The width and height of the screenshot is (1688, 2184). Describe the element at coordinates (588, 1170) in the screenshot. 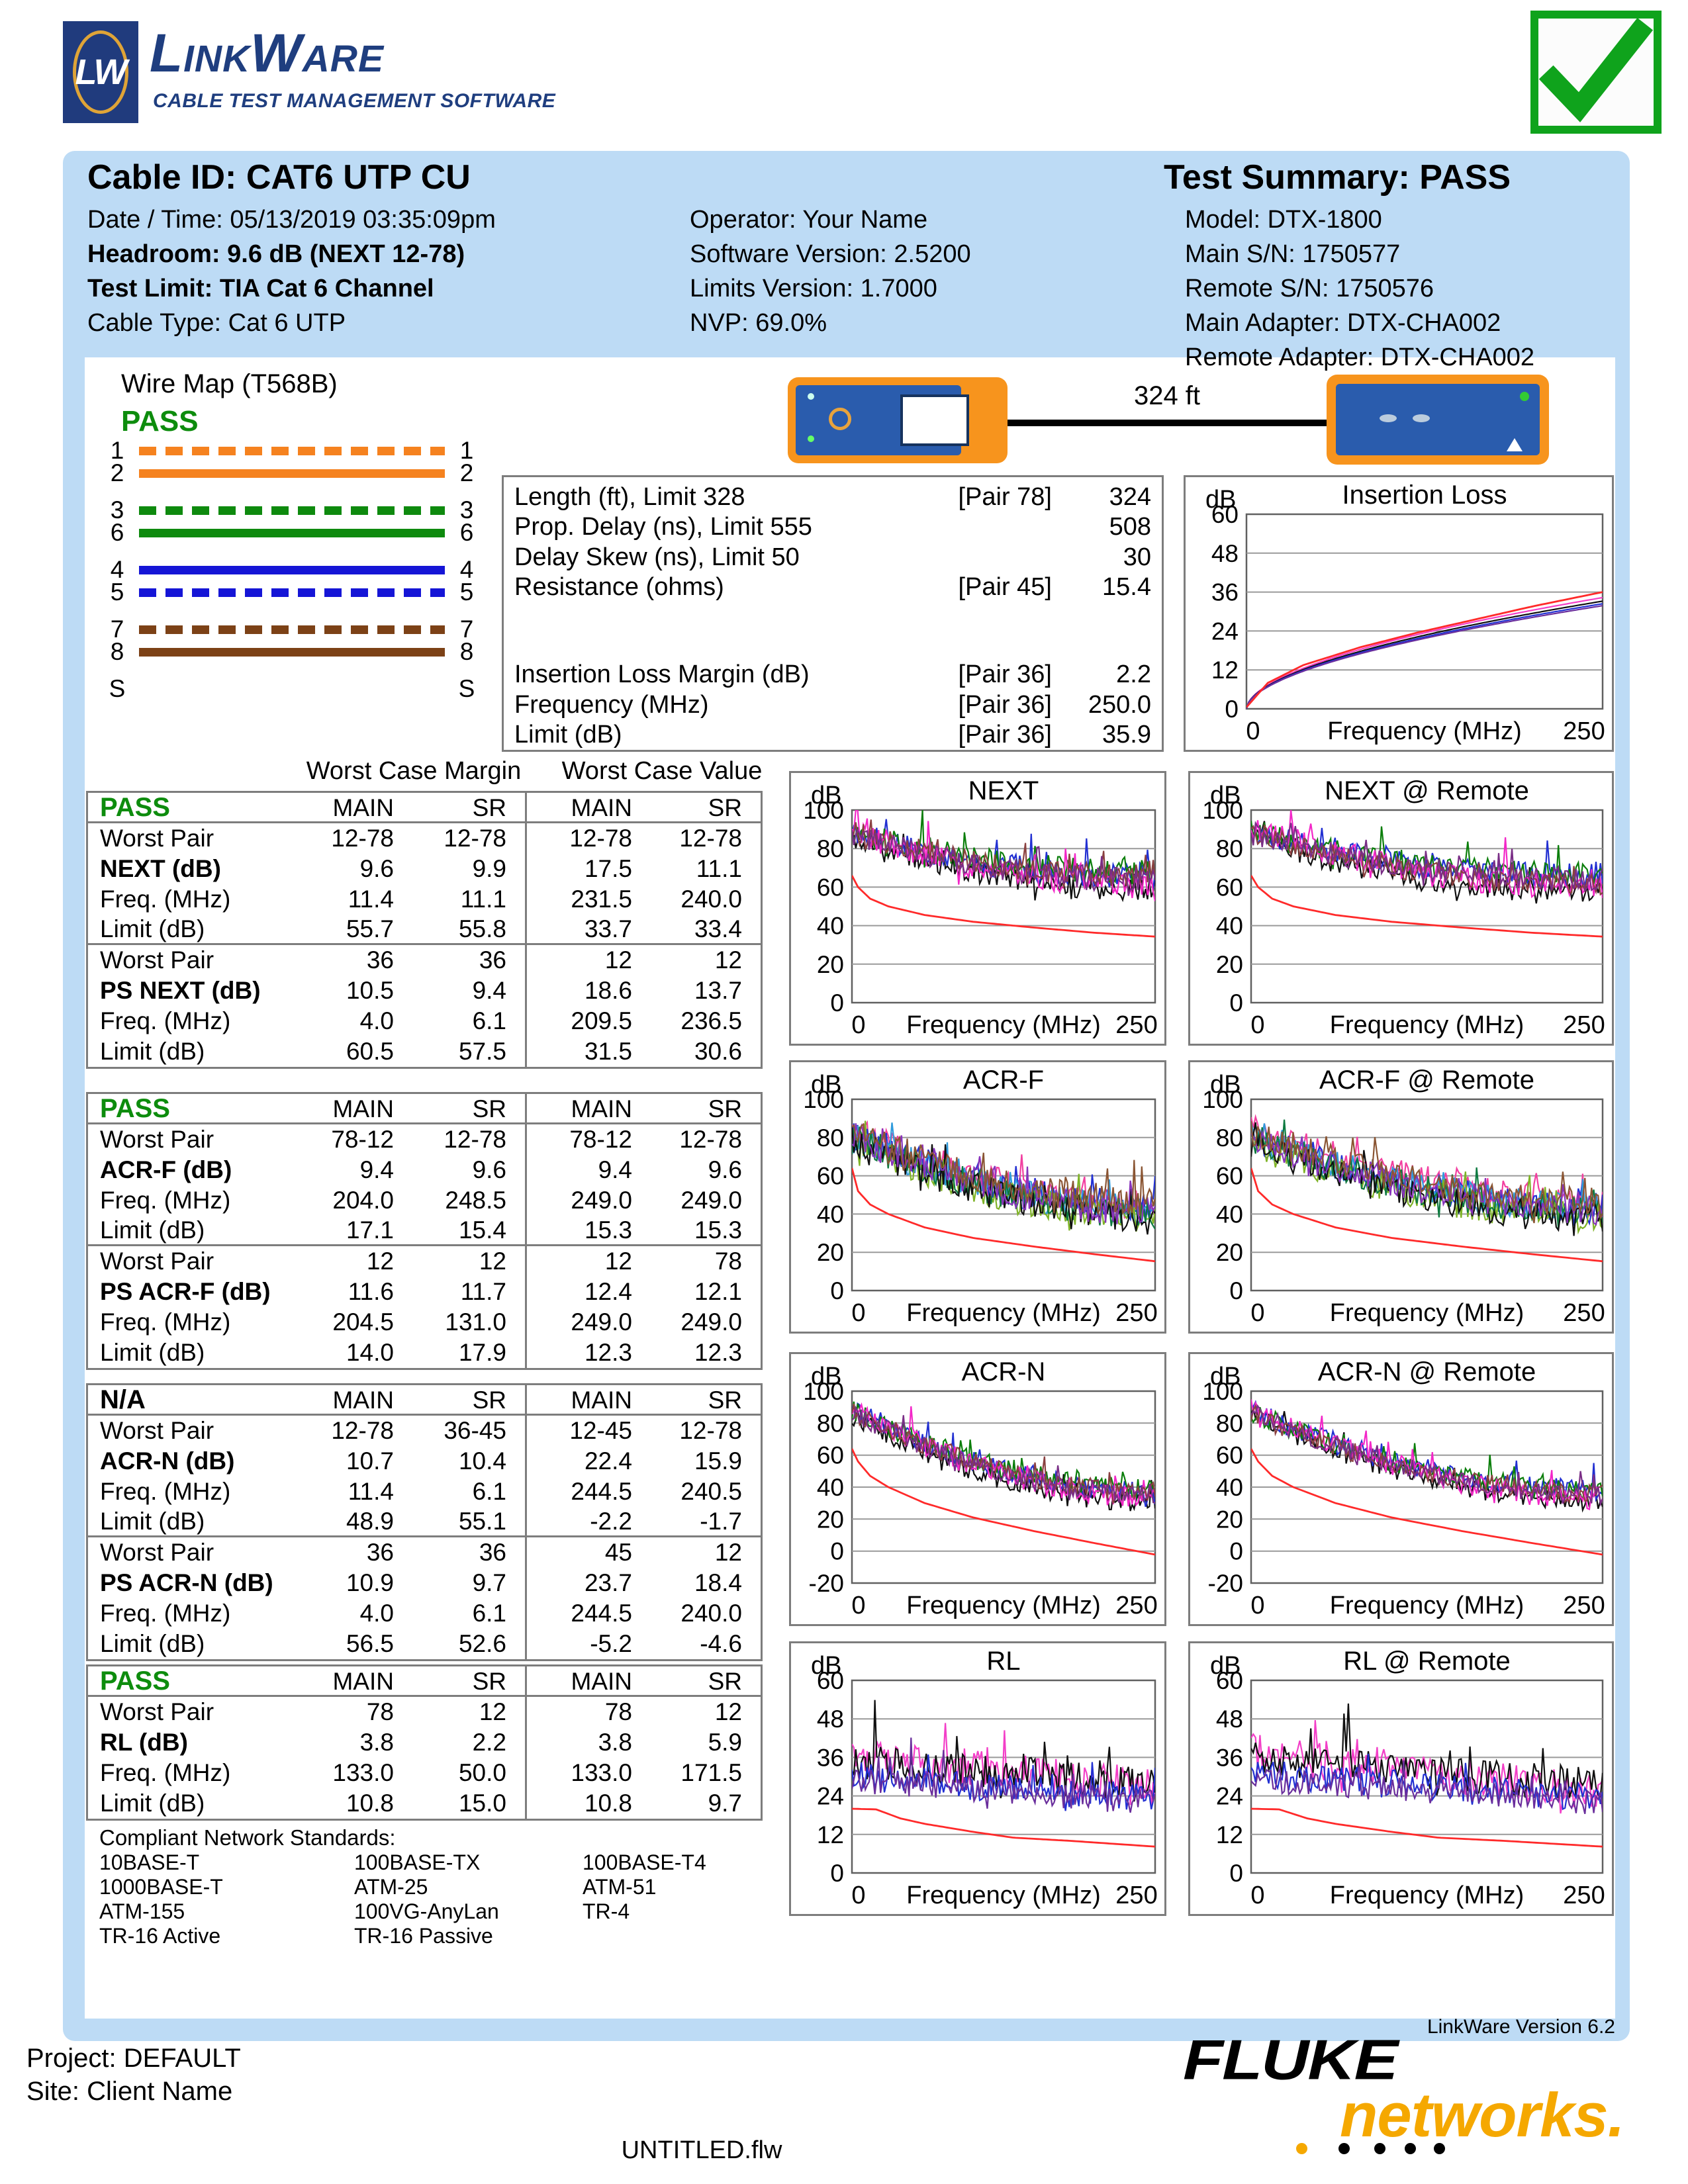

I see `value-cell: 9.4` at that location.